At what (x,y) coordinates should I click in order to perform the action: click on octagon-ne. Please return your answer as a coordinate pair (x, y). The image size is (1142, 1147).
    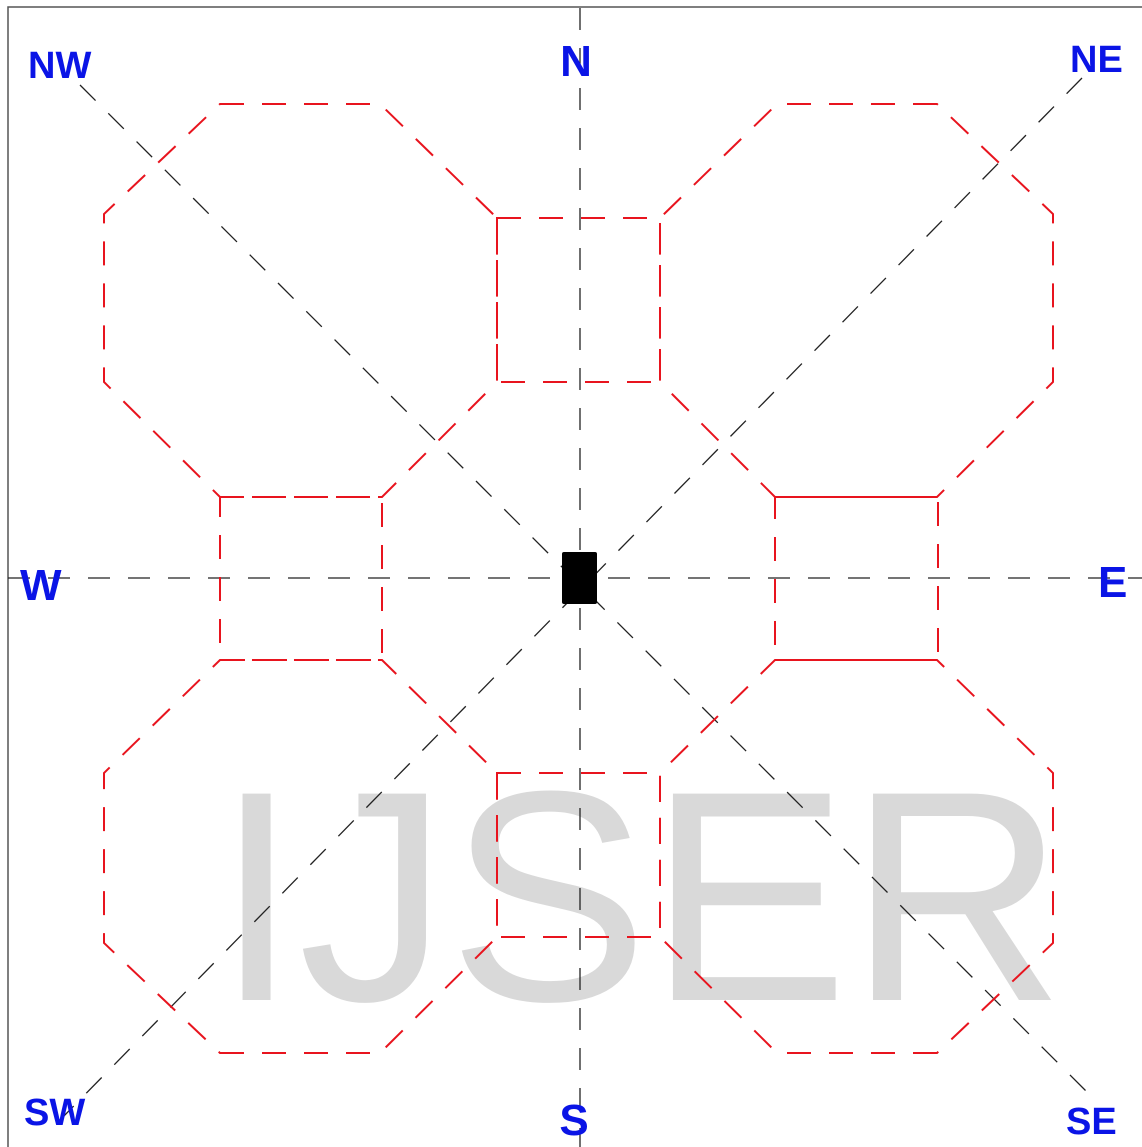
    Looking at the image, I should click on (856, 300).